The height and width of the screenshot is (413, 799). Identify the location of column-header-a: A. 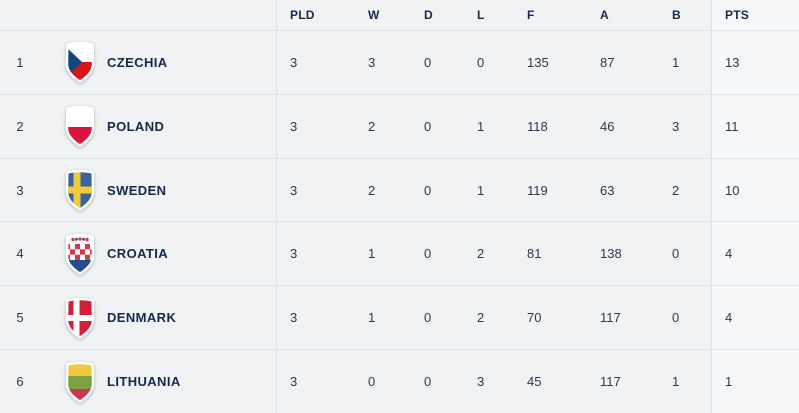
(604, 15).